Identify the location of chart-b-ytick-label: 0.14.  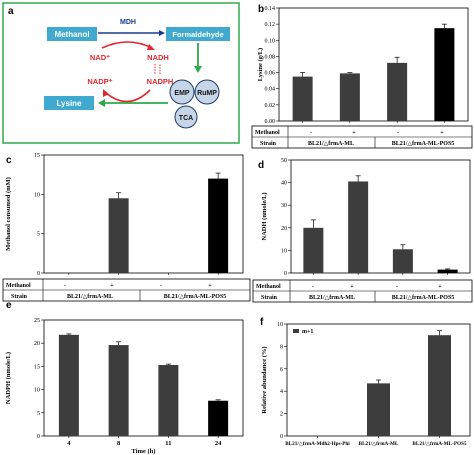
(270, 9).